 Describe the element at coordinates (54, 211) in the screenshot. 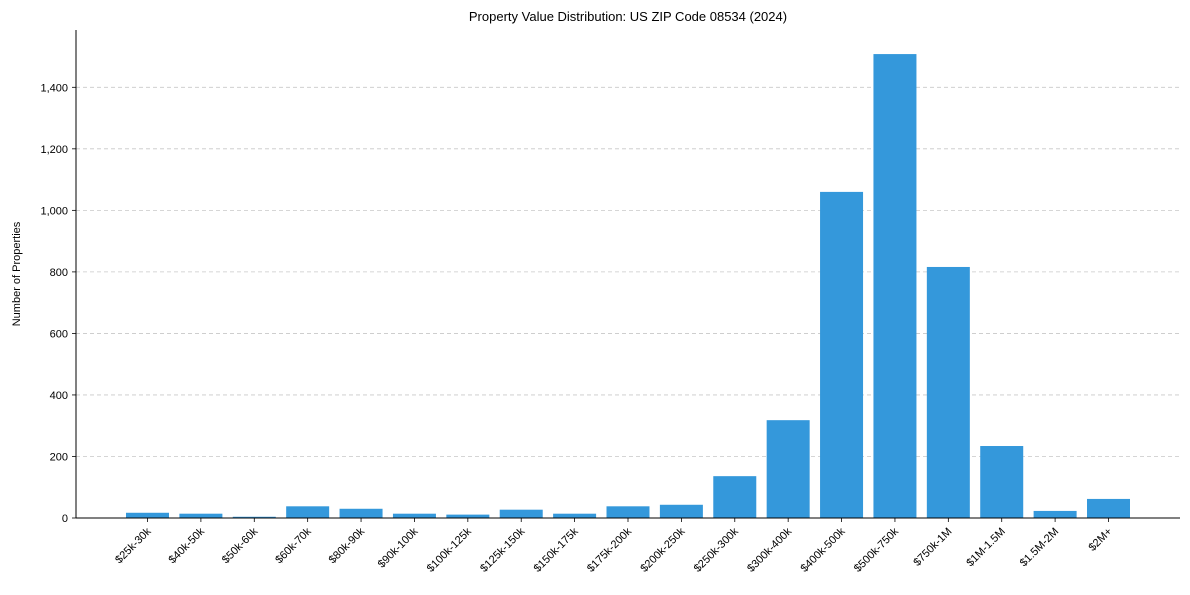

I see `y-tick-label: 1,000` at that location.